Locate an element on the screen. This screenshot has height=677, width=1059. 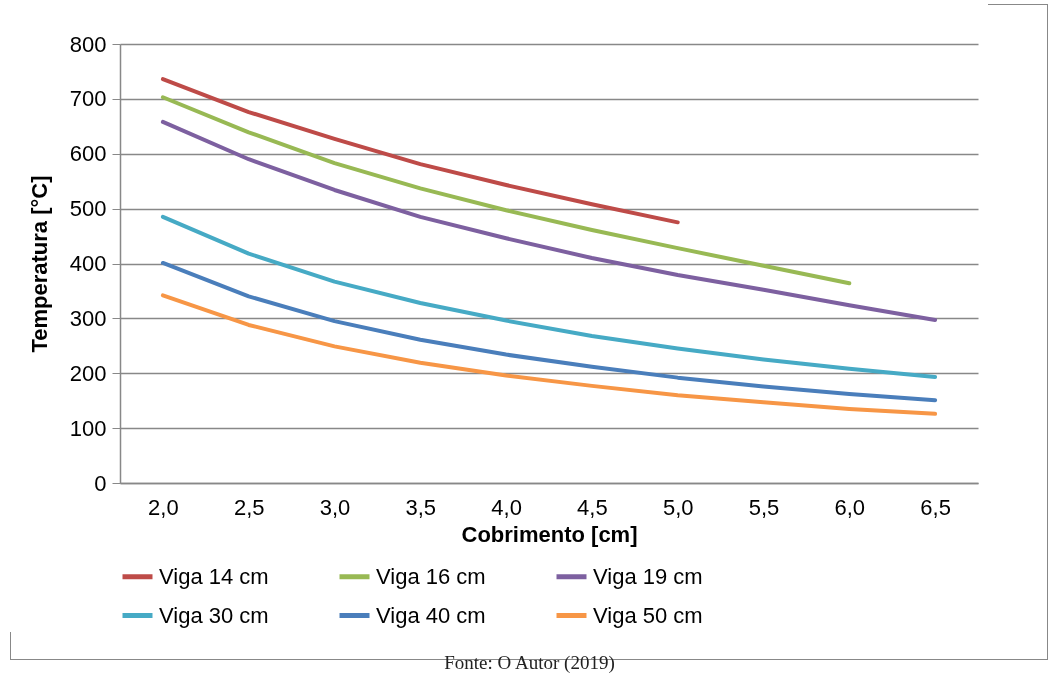
x-tick-label: 4,0 is located at coordinates (506, 507).